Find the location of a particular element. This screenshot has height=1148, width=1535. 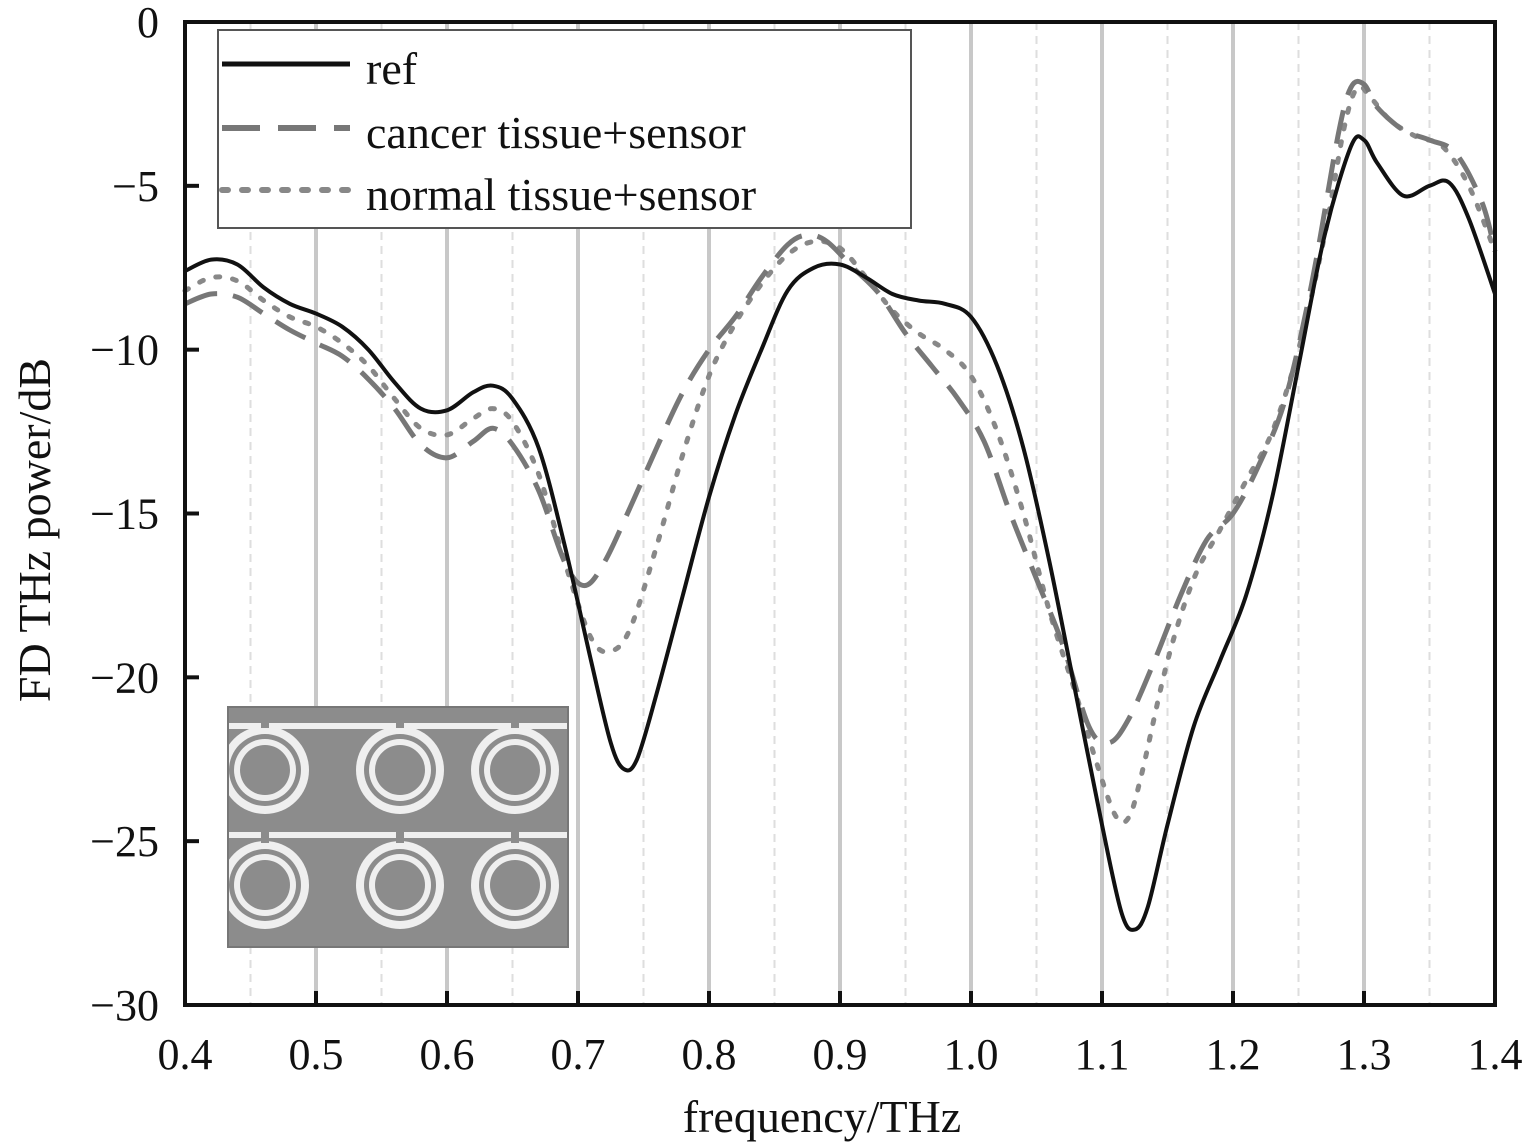

x-tick-label: 0.8 is located at coordinates (709, 1054).